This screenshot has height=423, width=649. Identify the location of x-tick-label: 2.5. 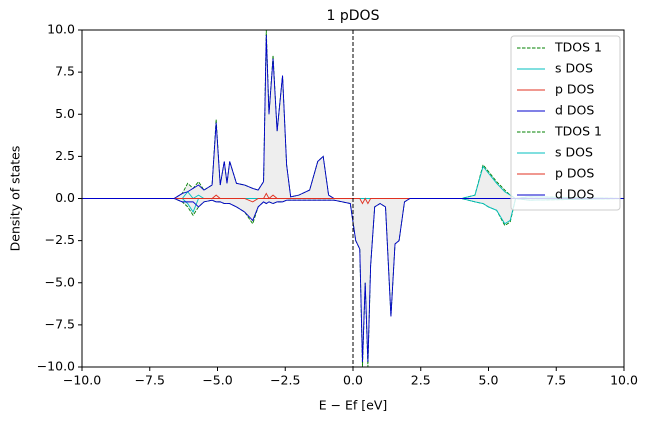
(421, 380).